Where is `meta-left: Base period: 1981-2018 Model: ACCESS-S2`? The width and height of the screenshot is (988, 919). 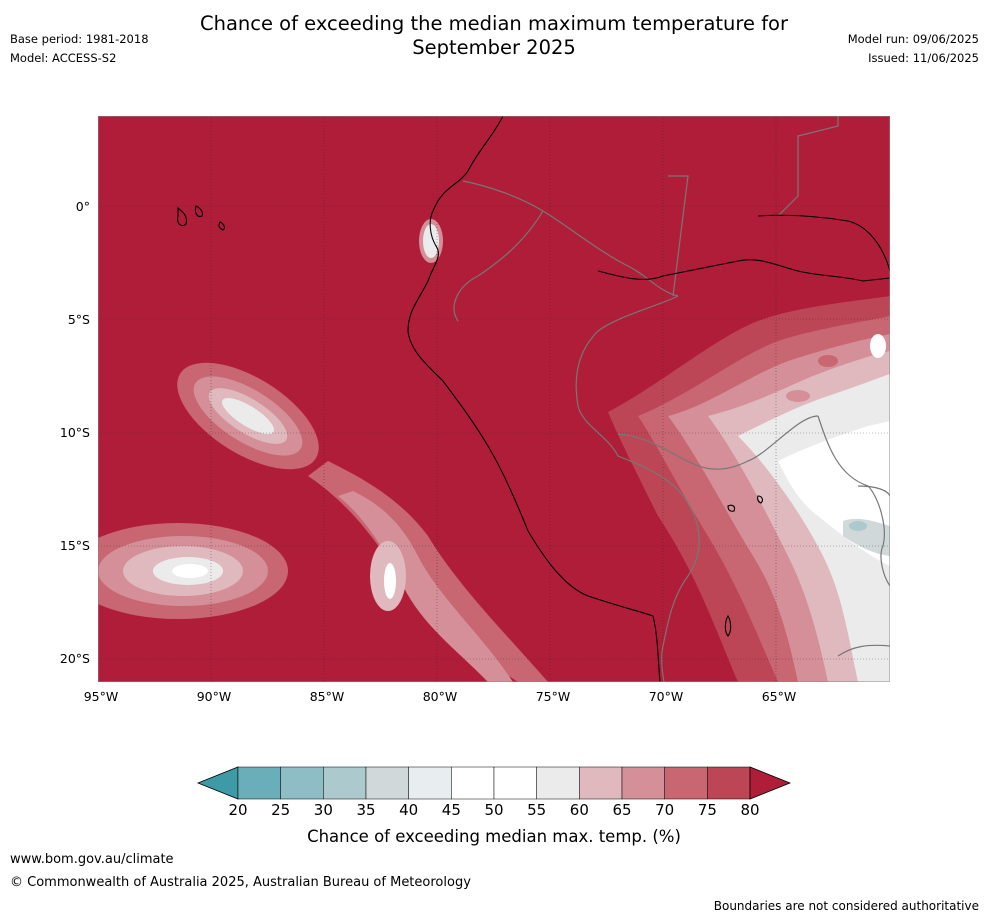
meta-left: Base period: 1981-2018 Model: ACCESS-S2 is located at coordinates (79, 49).